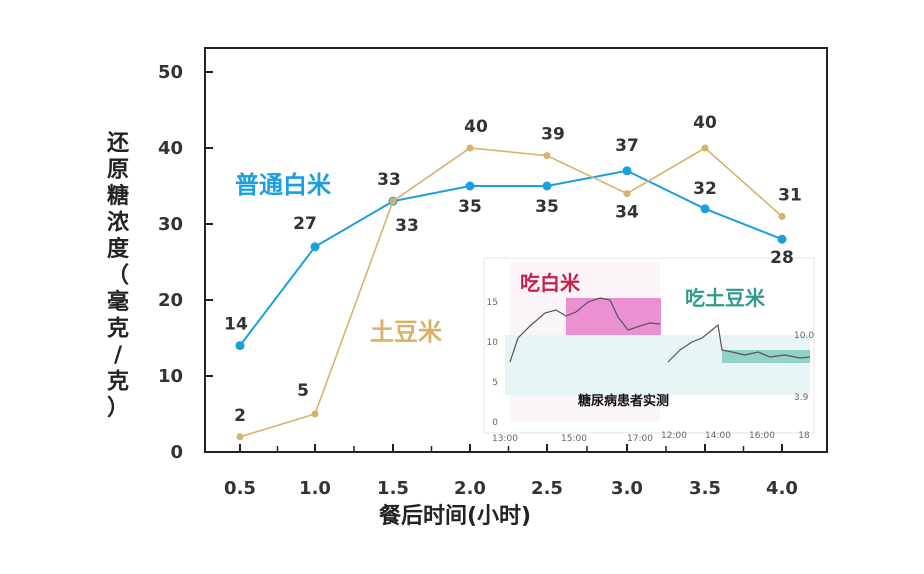  I want to click on inset-y-tick: 0, so click(495, 423).